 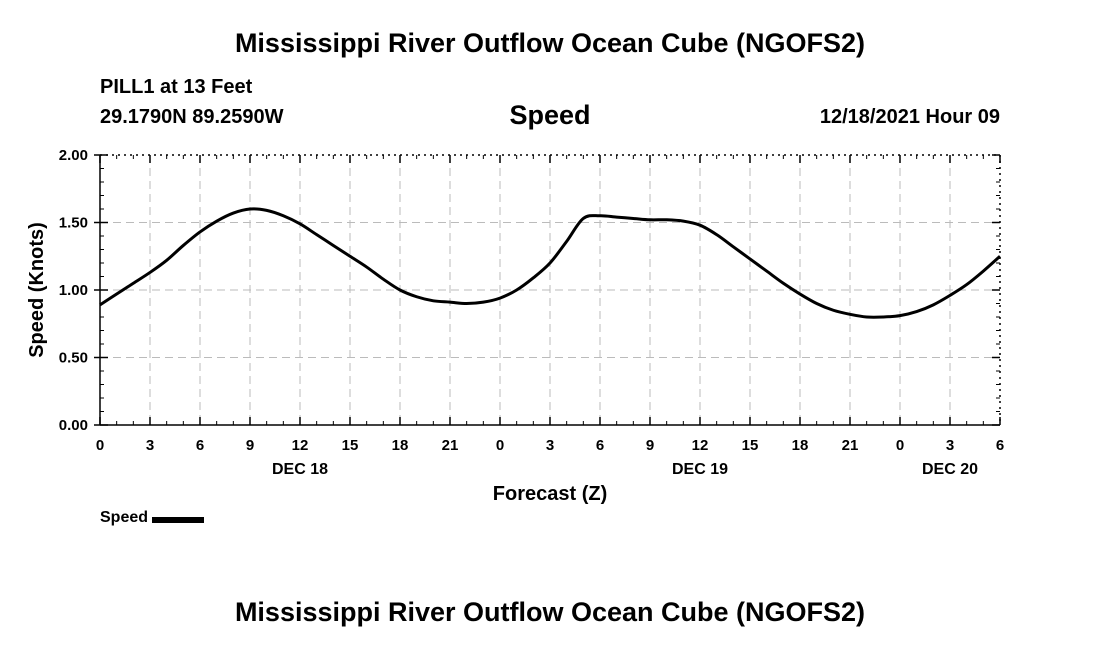 What do you see at coordinates (550, 494) in the screenshot?
I see `x-axis-label: Forecast (Z)` at bounding box center [550, 494].